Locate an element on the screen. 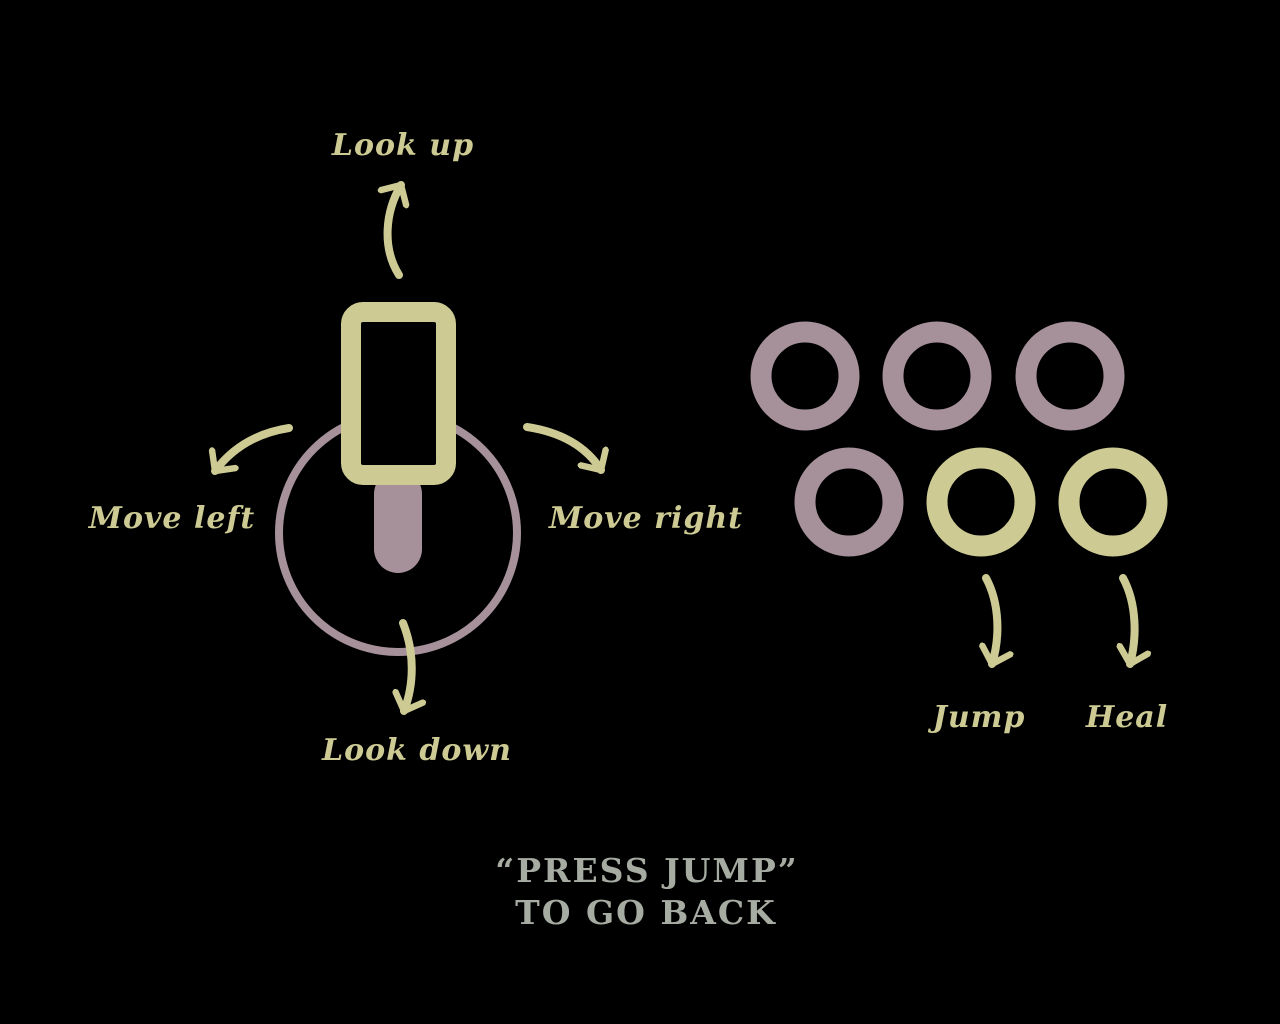 The width and height of the screenshot is (1280, 1024). move-right-label: Move right is located at coordinates (645, 518).